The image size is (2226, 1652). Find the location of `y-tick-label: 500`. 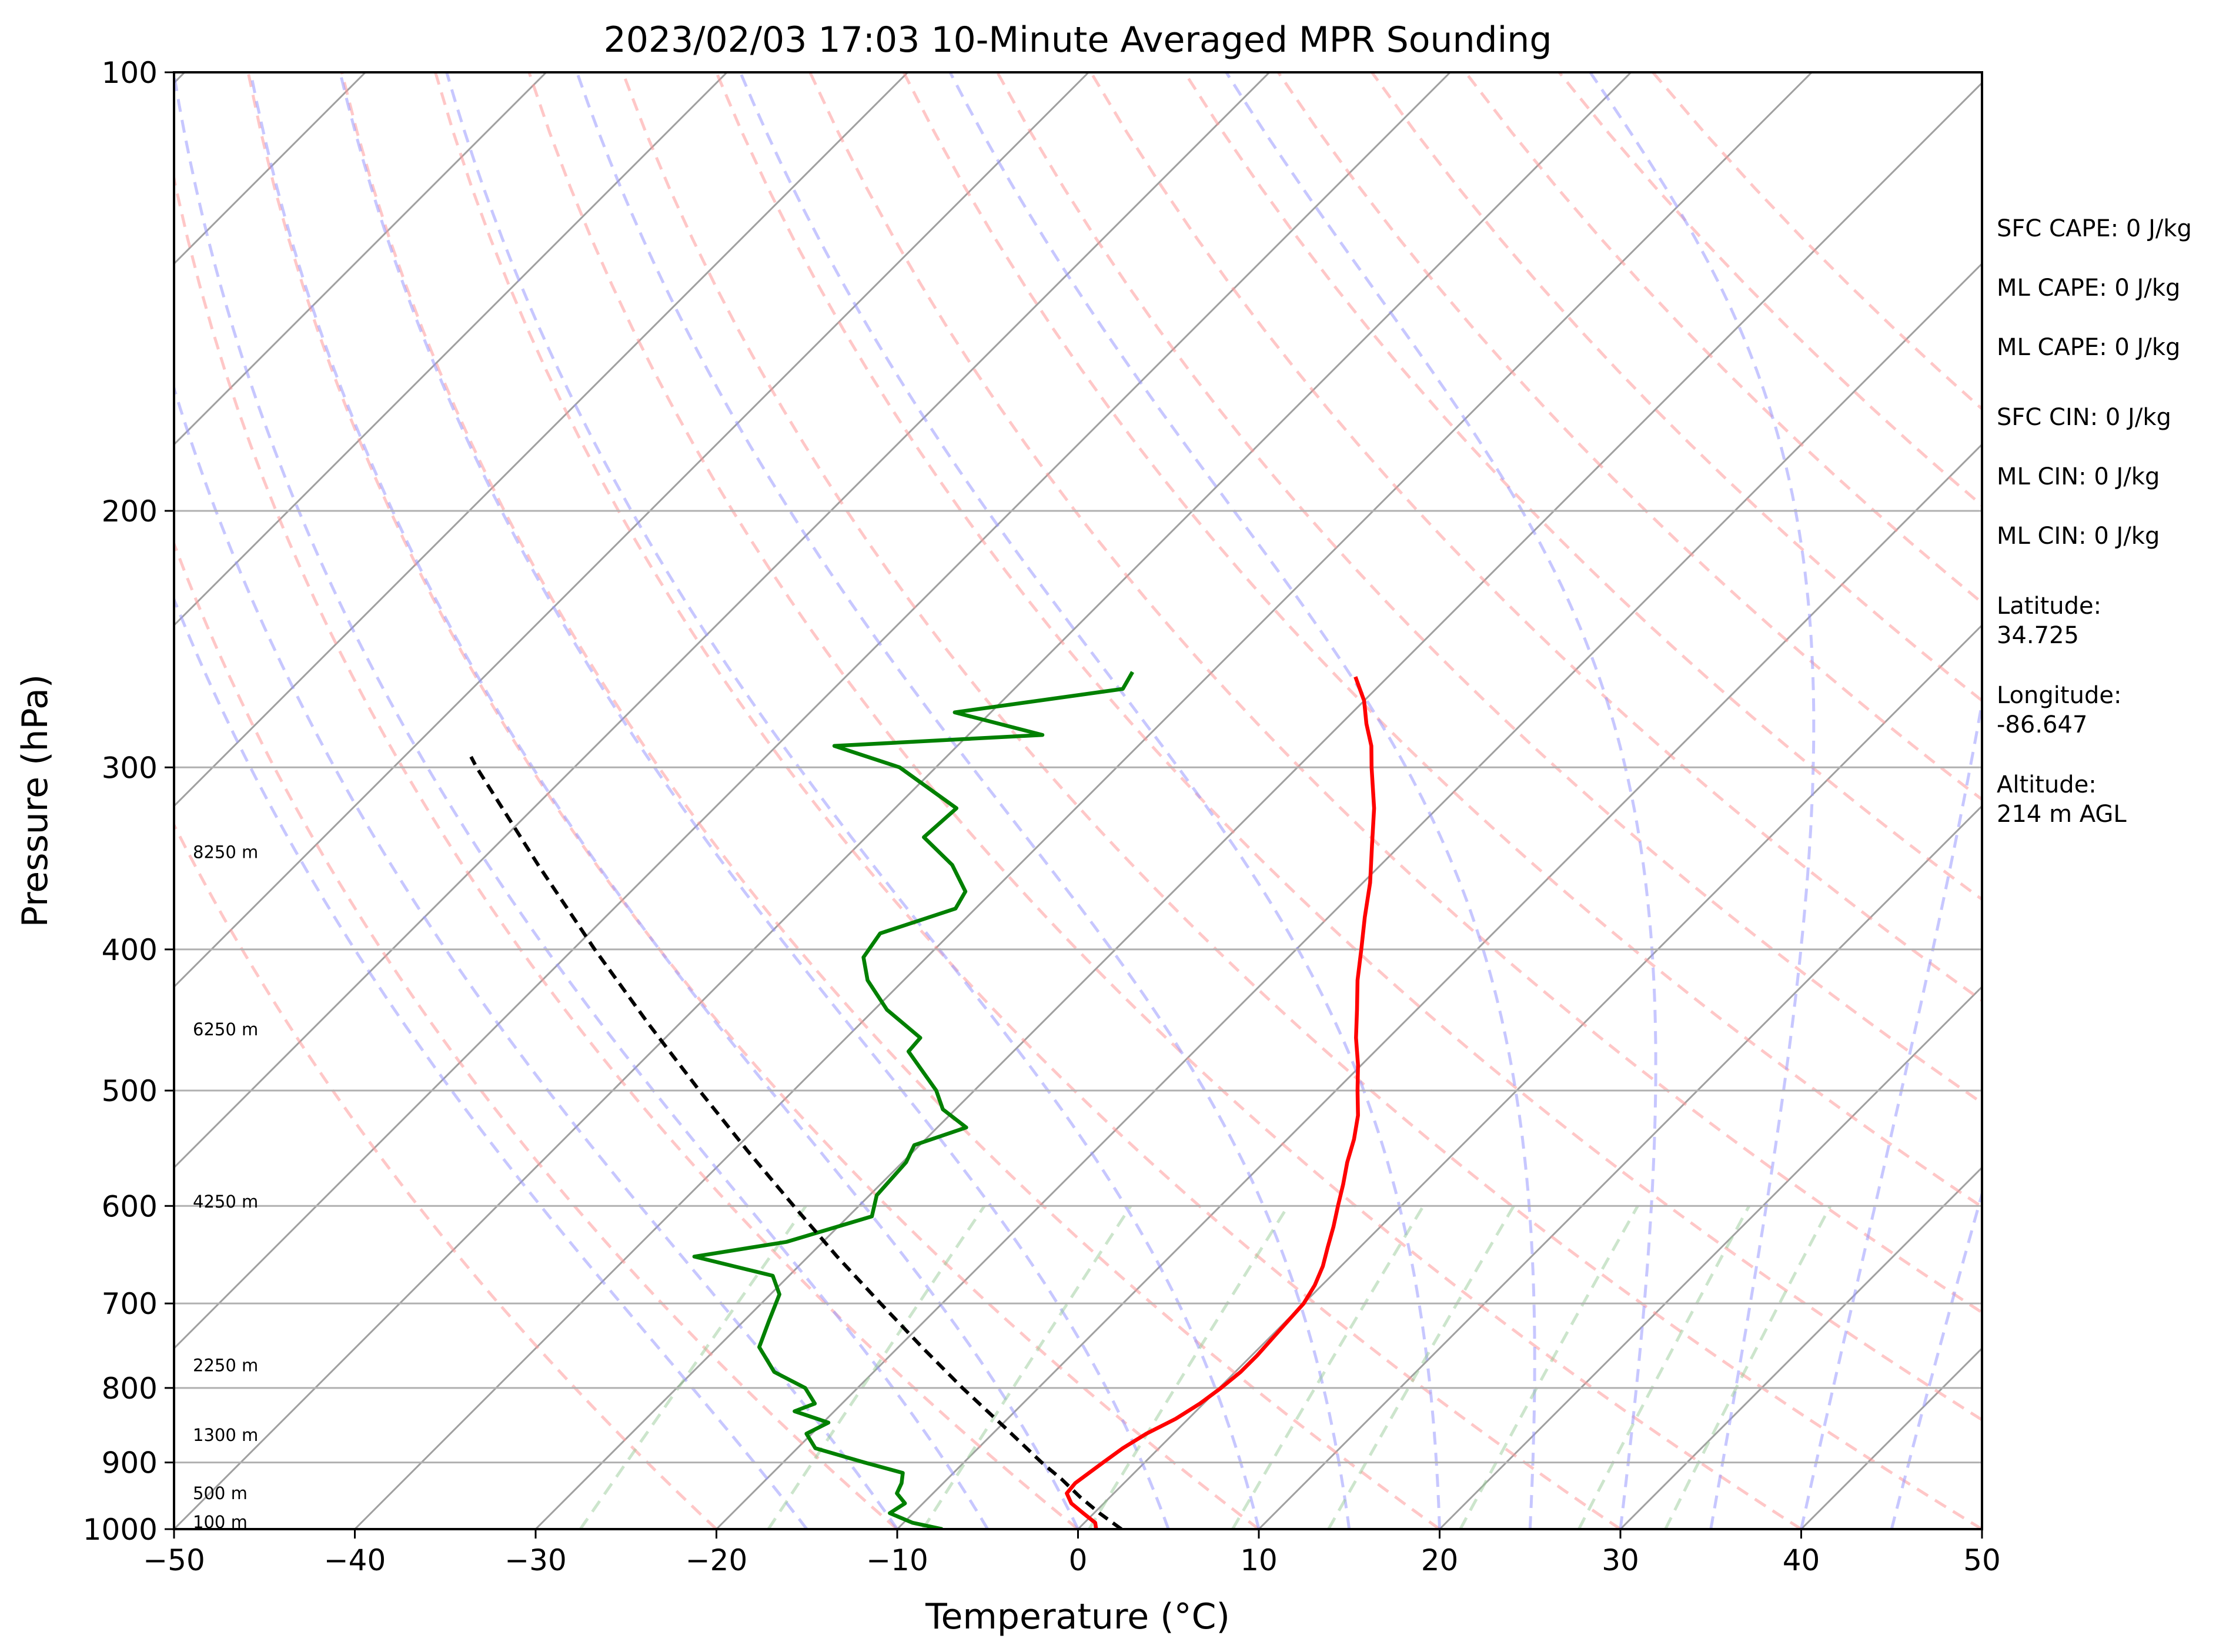

y-tick-label: 500 is located at coordinates (130, 1091).